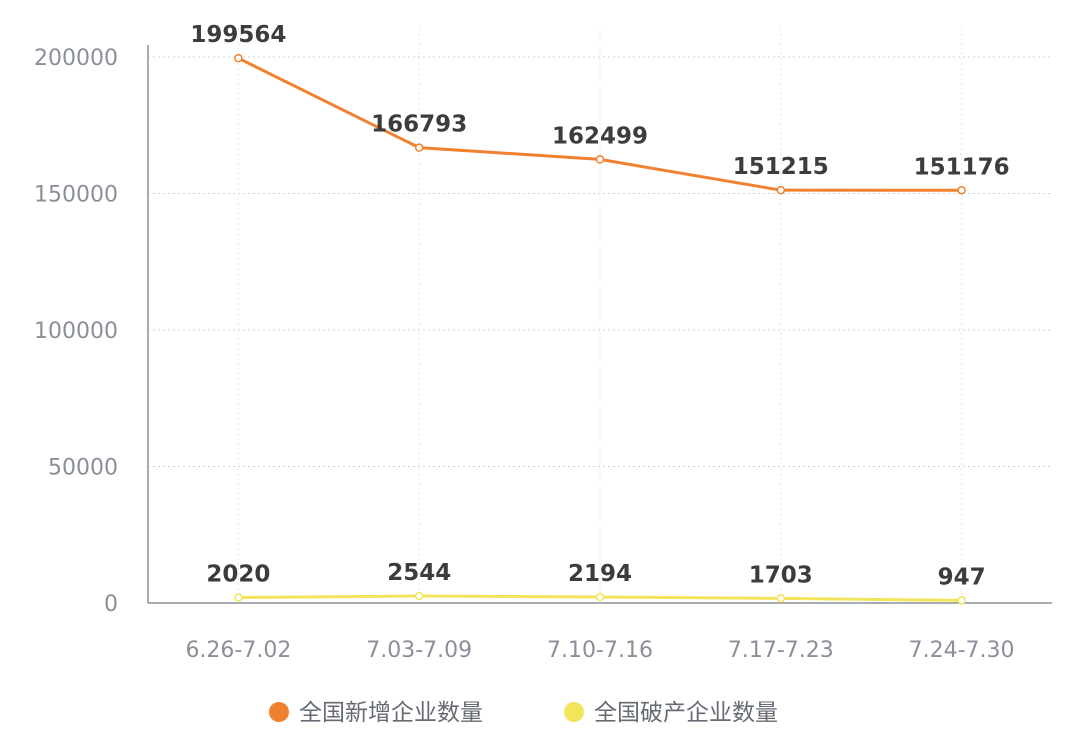 This screenshot has height=739, width=1080. What do you see at coordinates (76, 195) in the screenshot?
I see `y-tick-label: 150000` at bounding box center [76, 195].